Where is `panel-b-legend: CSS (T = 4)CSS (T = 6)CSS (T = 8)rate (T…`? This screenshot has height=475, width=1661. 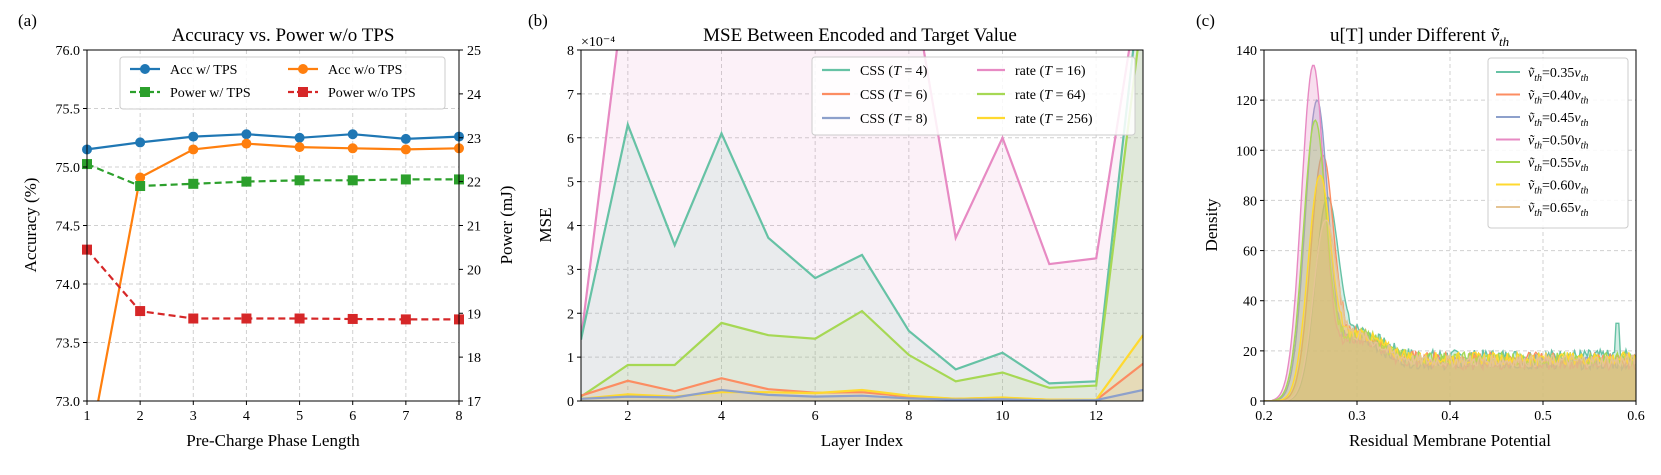
panel-b-legend: CSS (T = 4)CSS (T = 6)CSS (T = 8)rate (T… is located at coordinates (973, 96).